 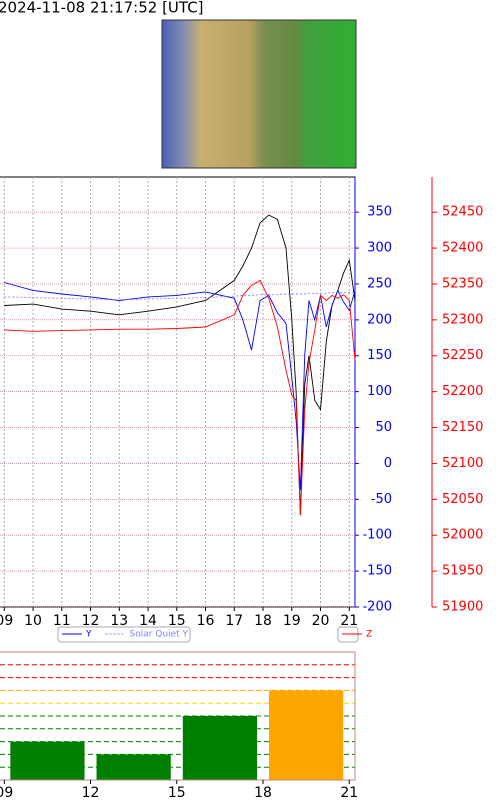 What do you see at coordinates (377, 535) in the screenshot?
I see `y-tick-label: -100` at bounding box center [377, 535].